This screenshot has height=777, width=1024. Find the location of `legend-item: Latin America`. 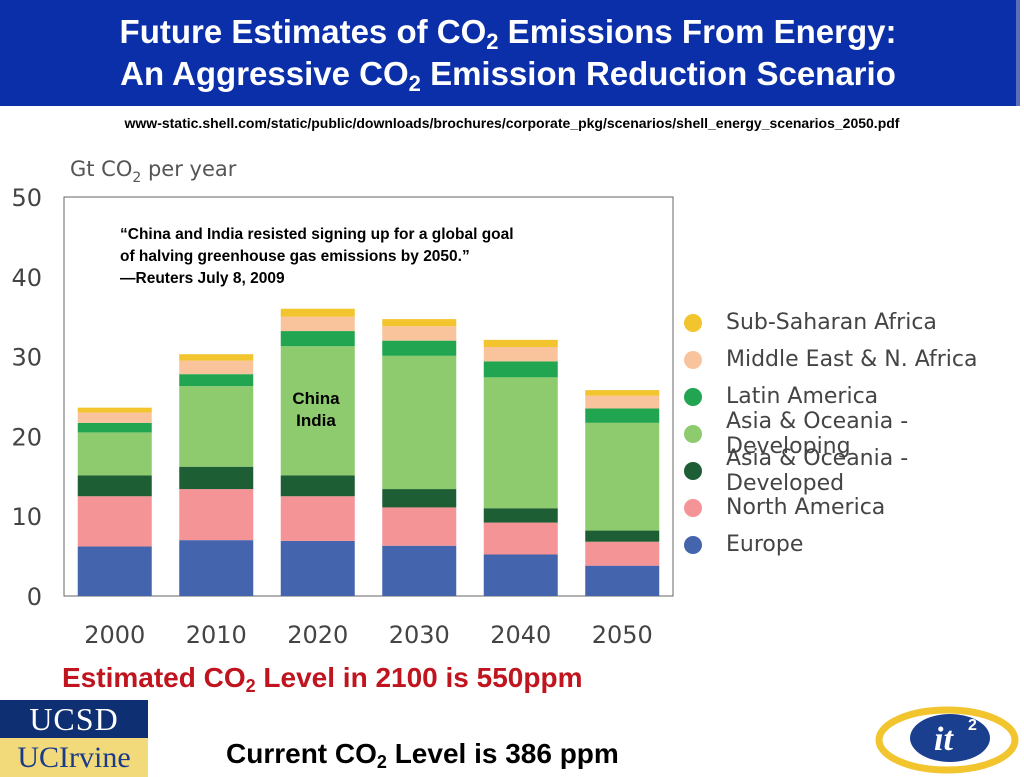

legend-item: Latin America is located at coordinates (854, 396).